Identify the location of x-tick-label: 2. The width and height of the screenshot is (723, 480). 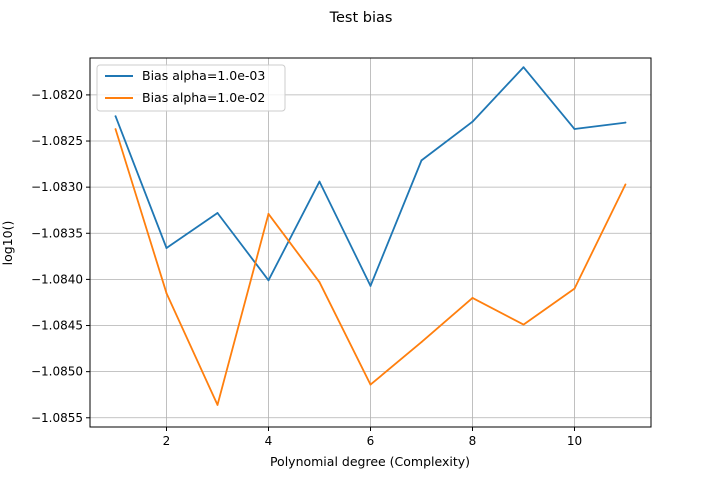
(167, 441).